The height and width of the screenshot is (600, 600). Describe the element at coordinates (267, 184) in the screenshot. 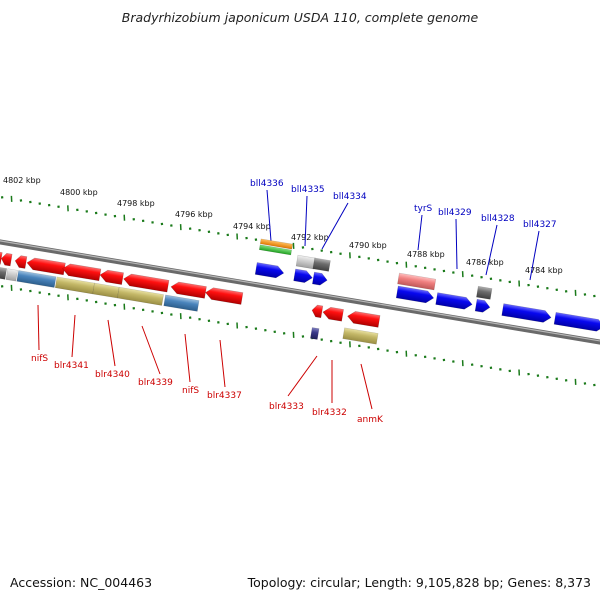

I see `forward-gene-label: bll4336` at that location.